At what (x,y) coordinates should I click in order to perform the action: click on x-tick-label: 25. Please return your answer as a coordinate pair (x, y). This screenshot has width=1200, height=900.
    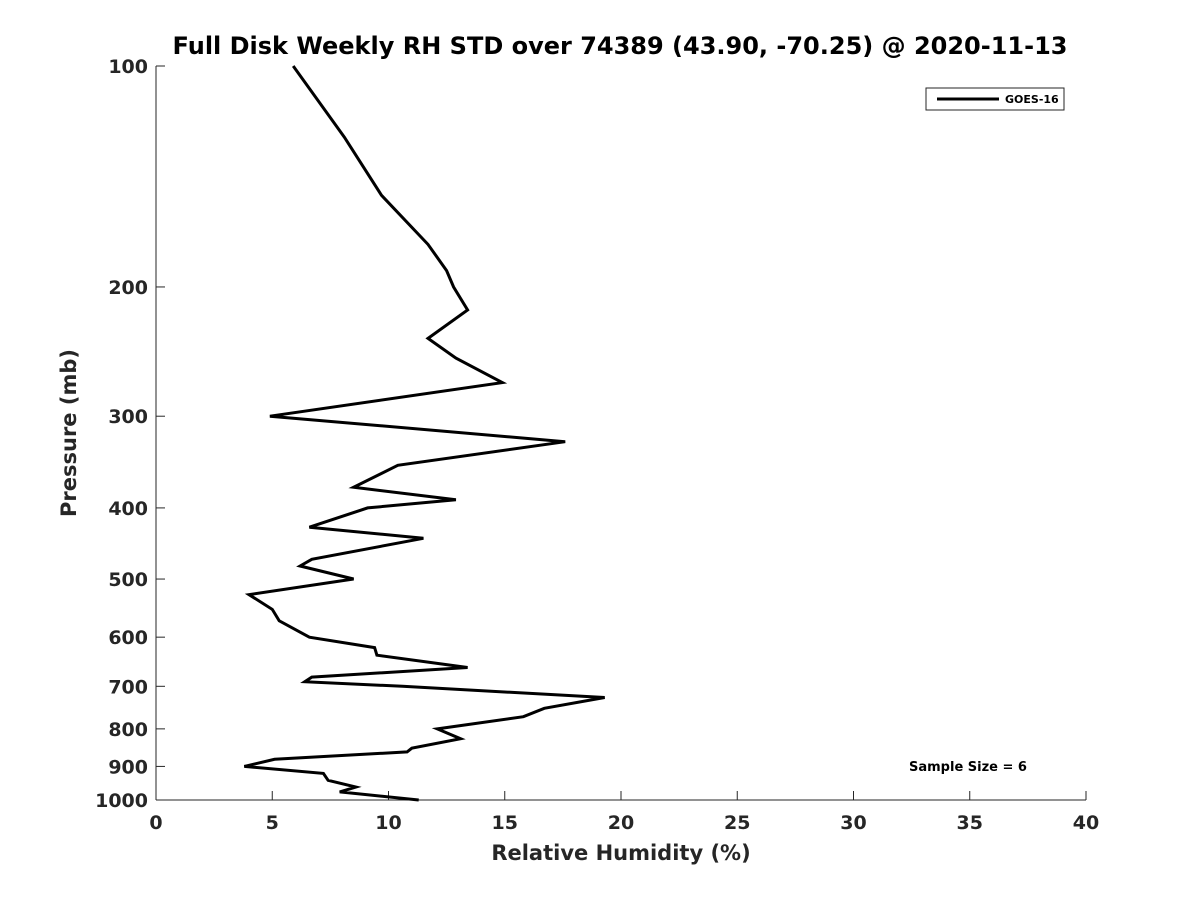
    Looking at the image, I should click on (737, 823).